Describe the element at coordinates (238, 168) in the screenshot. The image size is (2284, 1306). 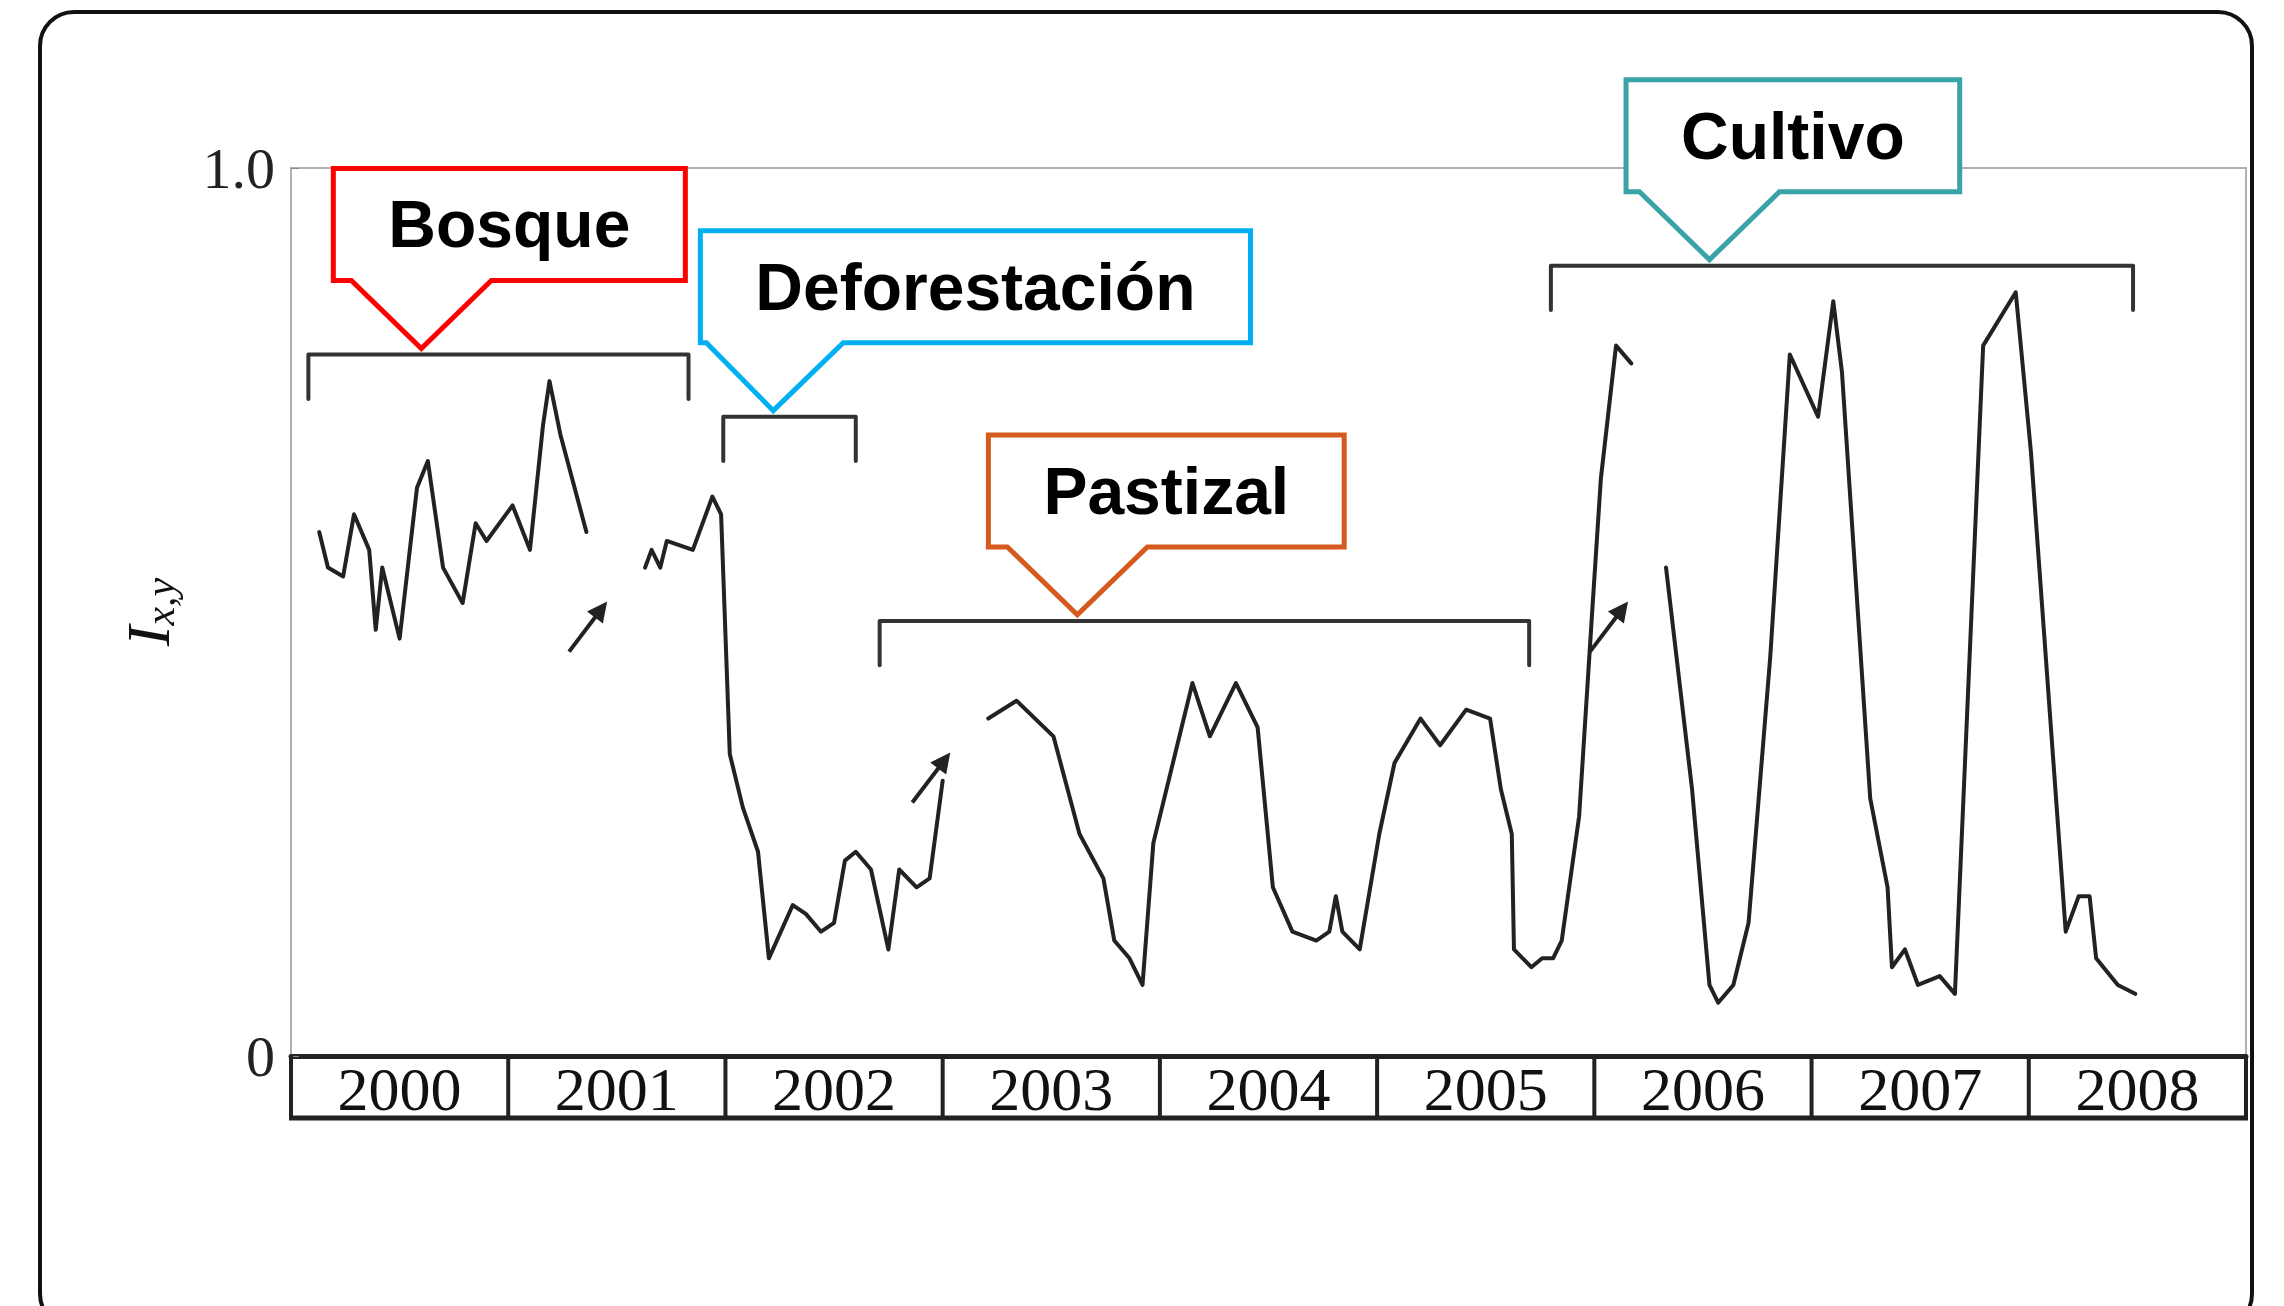
I see `y-tick-label: 1.0` at that location.